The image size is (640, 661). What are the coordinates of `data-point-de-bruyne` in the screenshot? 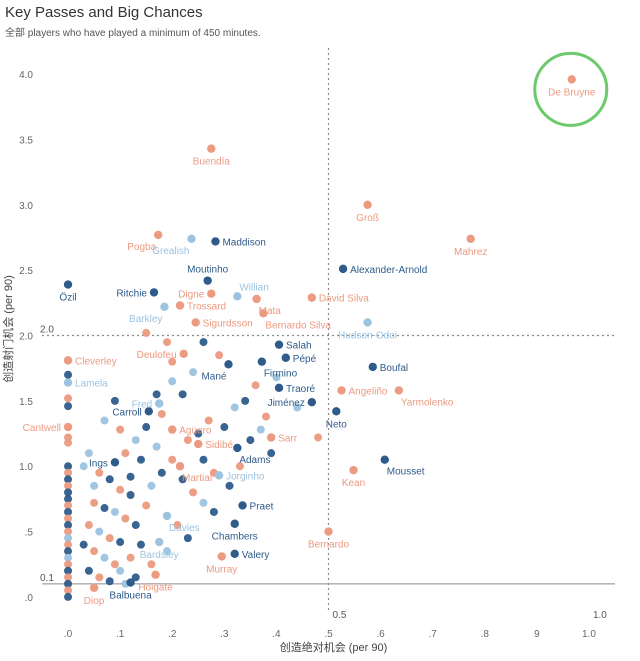 It's located at (571, 79).